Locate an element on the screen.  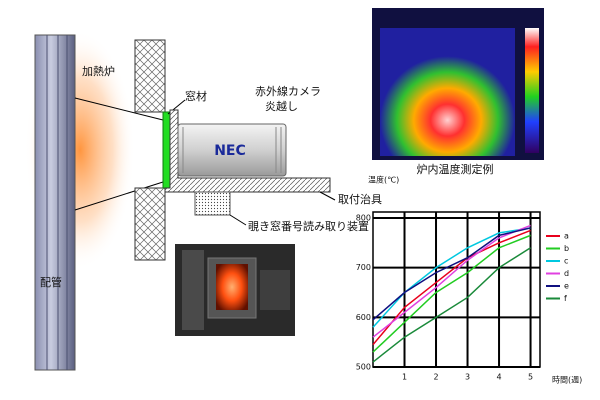
pipe-stripes is located at coordinates (57, 202).